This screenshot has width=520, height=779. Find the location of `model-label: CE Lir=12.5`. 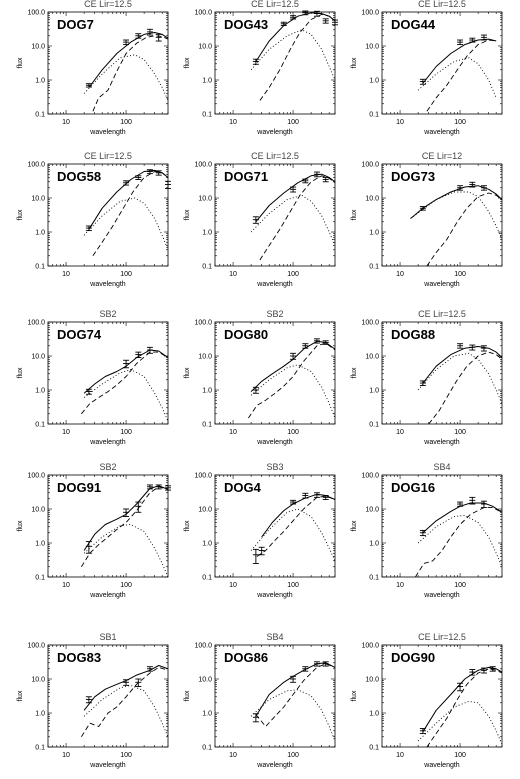

model-label: CE Lir=12.5 is located at coordinates (442, 314).